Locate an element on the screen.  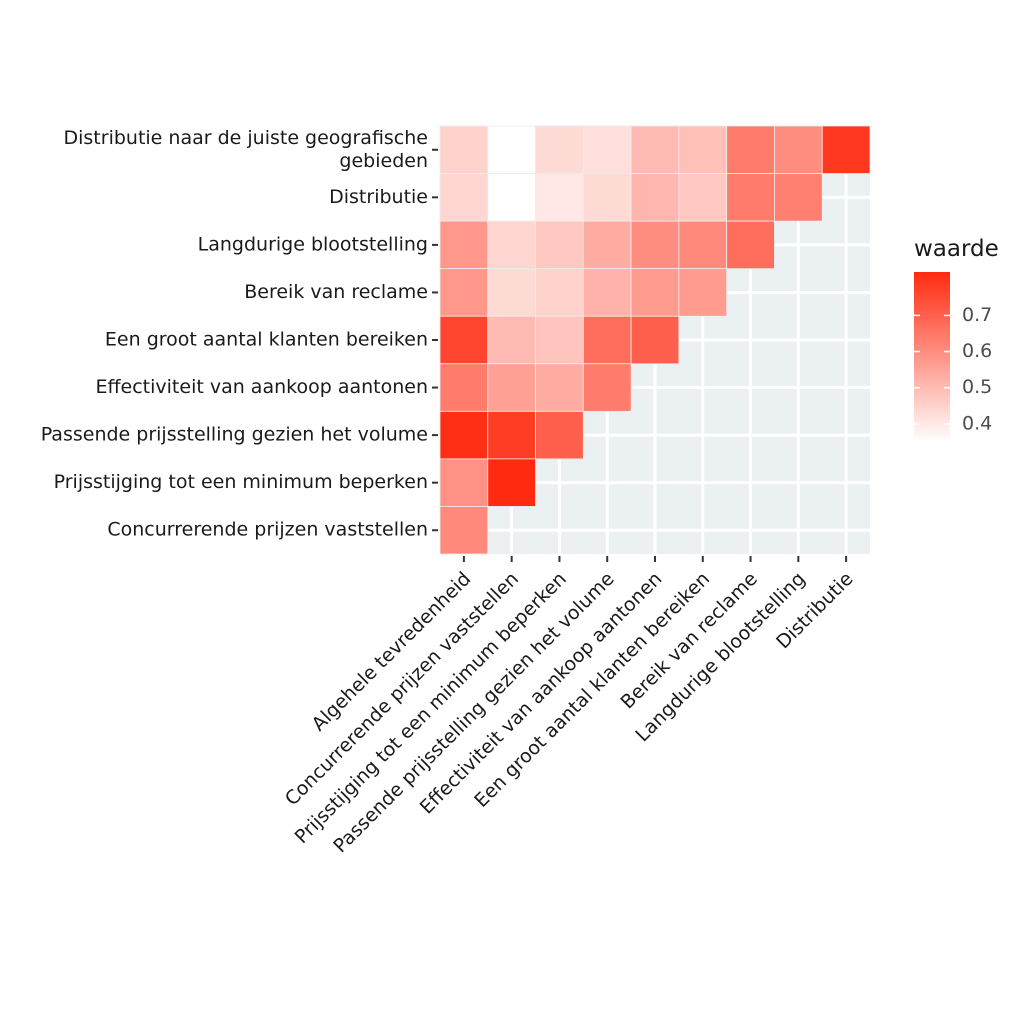
legend-tick-label: 0.7 is located at coordinates (977, 315).